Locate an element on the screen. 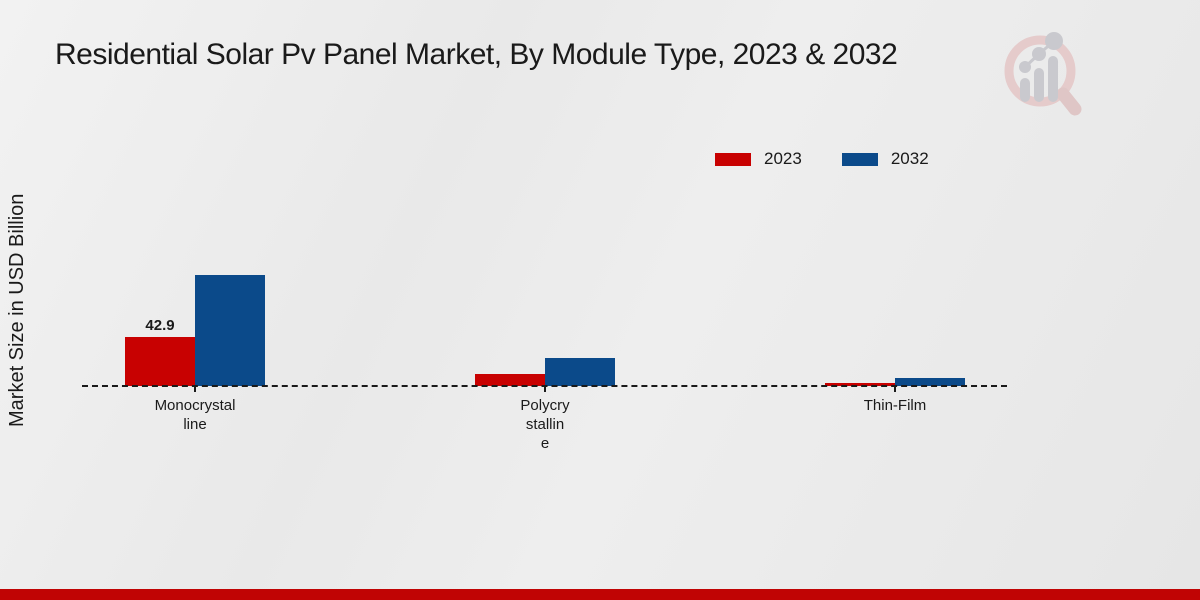 The width and height of the screenshot is (1200, 600). bar-2023-polycrystalline is located at coordinates (510, 380).